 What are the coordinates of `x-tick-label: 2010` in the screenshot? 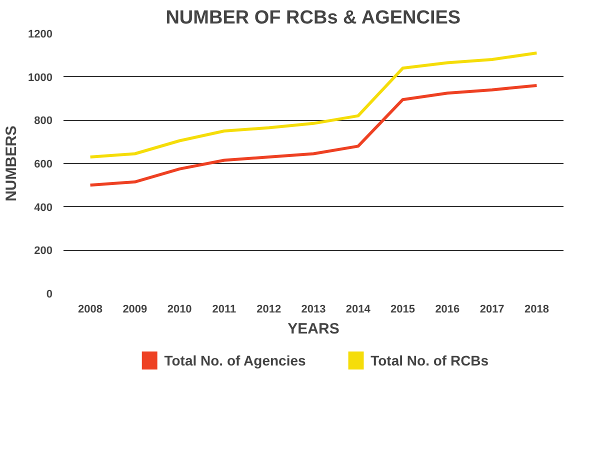 It's located at (179, 310).